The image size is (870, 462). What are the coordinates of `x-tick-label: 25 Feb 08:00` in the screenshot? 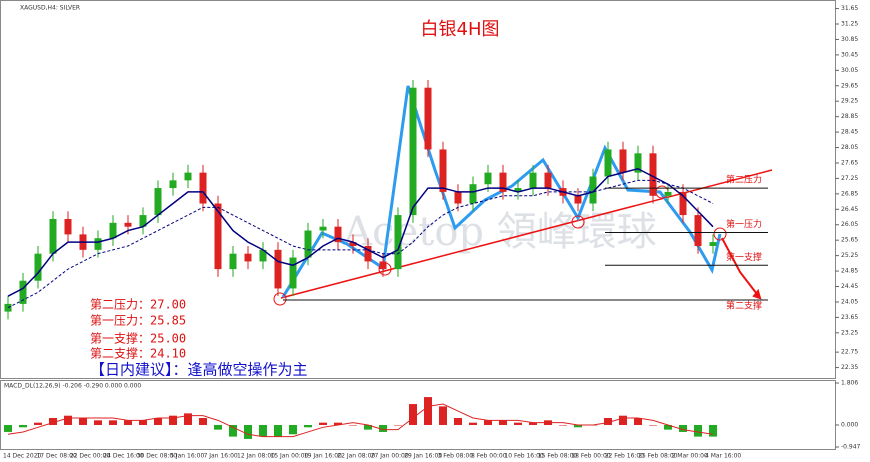 It's located at (658, 456).